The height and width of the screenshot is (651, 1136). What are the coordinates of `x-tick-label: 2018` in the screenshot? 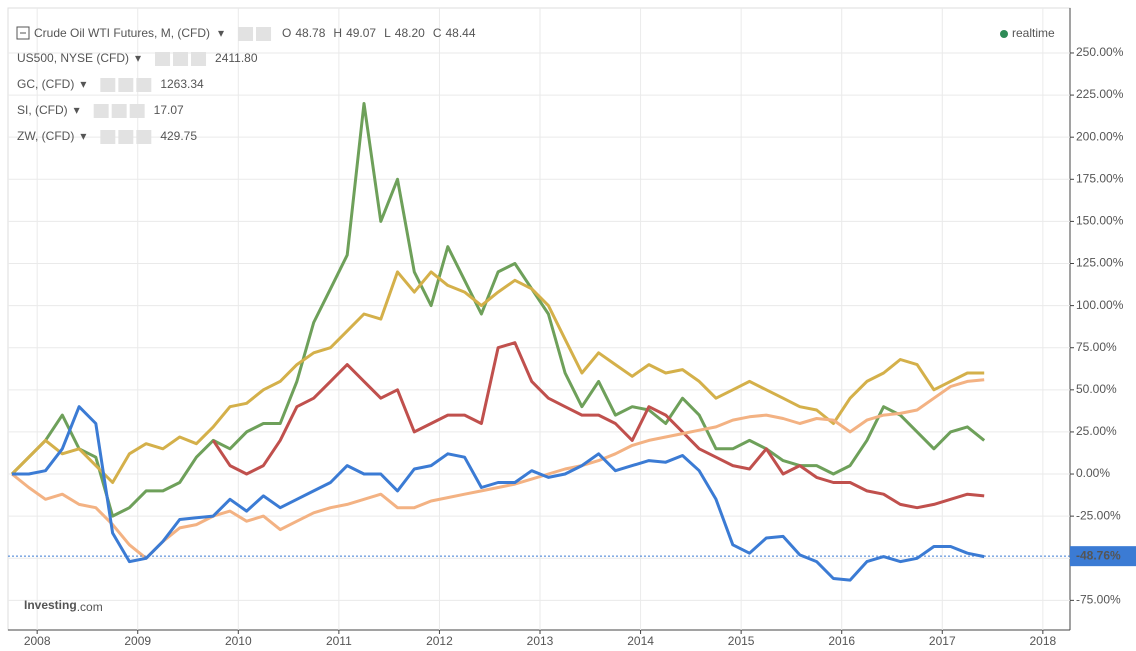 It's located at (1042, 641).